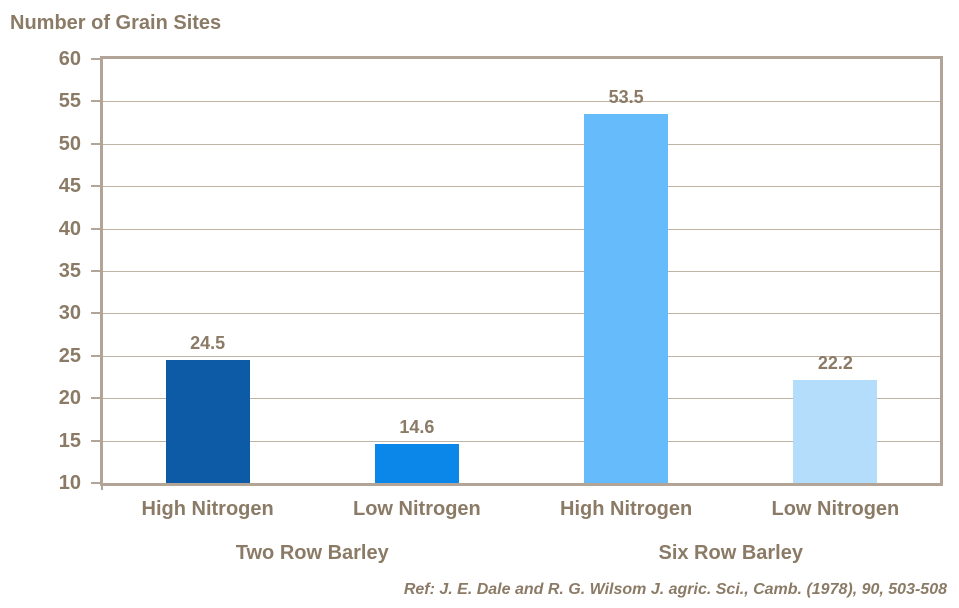 Image resolution: width=959 pixels, height=608 pixels. Describe the element at coordinates (730, 553) in the screenshot. I see `x-group-label: Six Row Barley` at that location.